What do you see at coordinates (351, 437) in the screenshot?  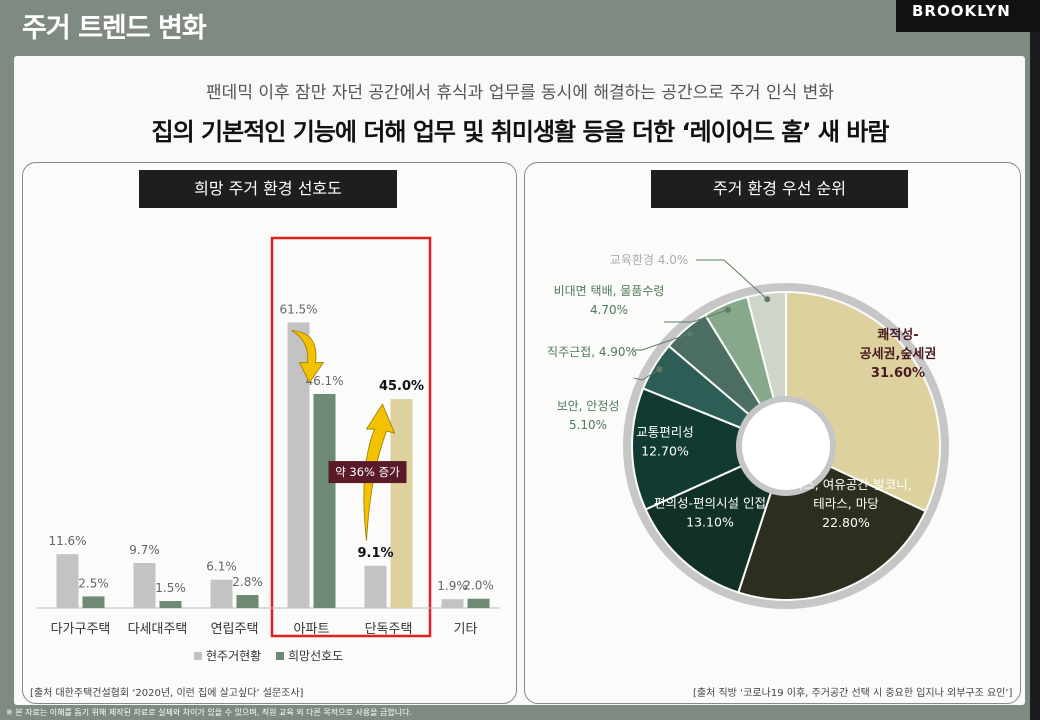 I see `highlight-box` at bounding box center [351, 437].